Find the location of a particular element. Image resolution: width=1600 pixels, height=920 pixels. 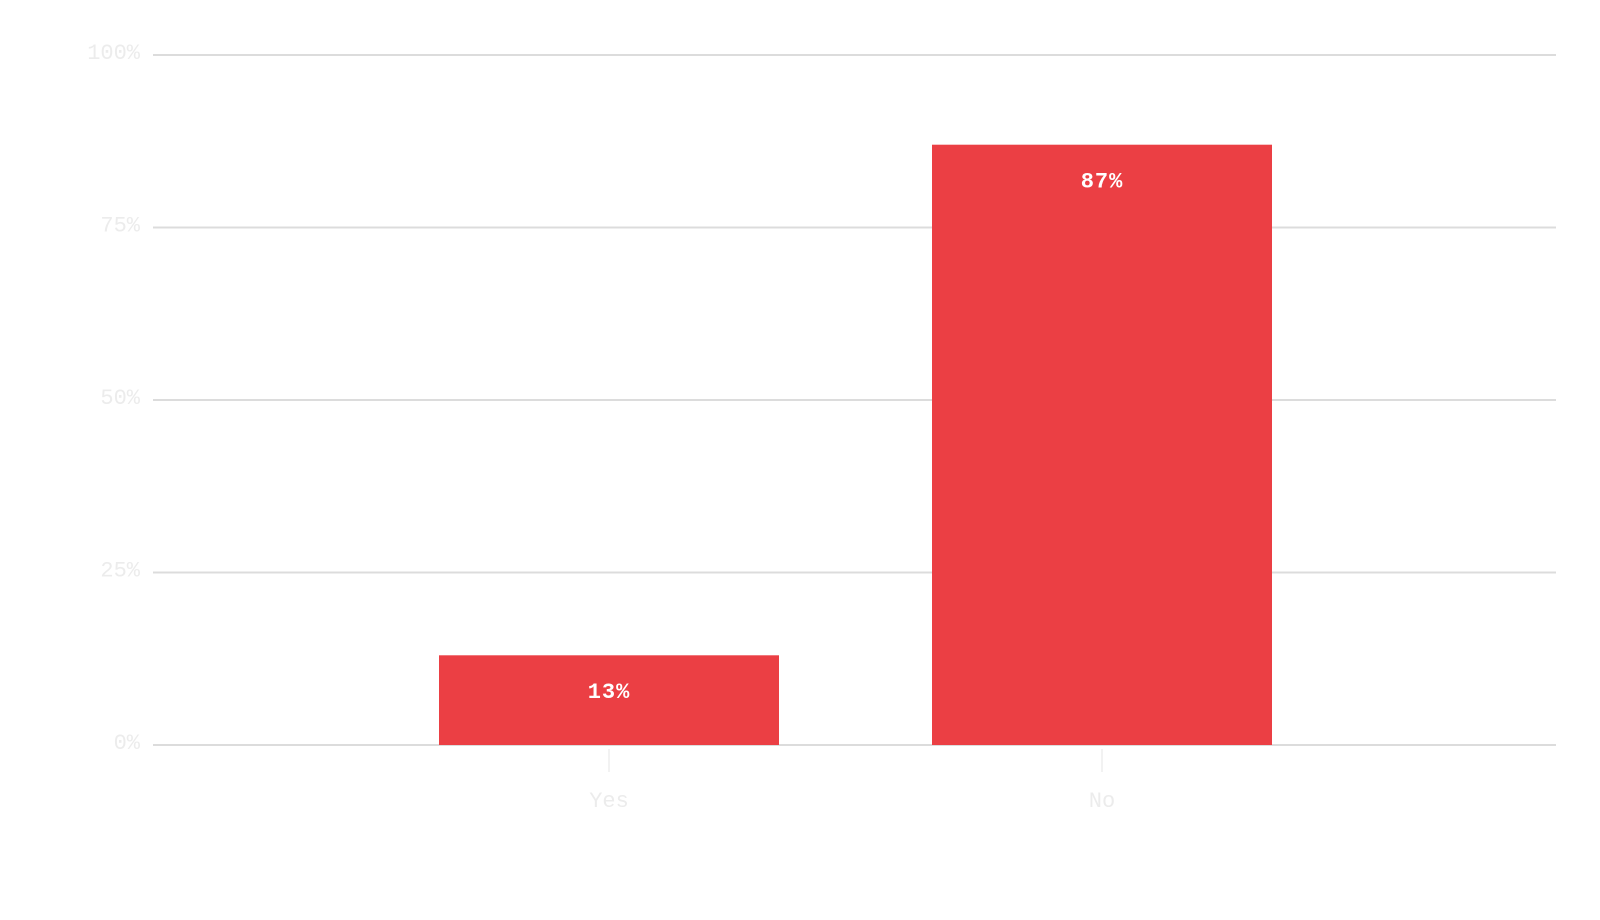

y-tick-label: 50% is located at coordinates (120, 398).